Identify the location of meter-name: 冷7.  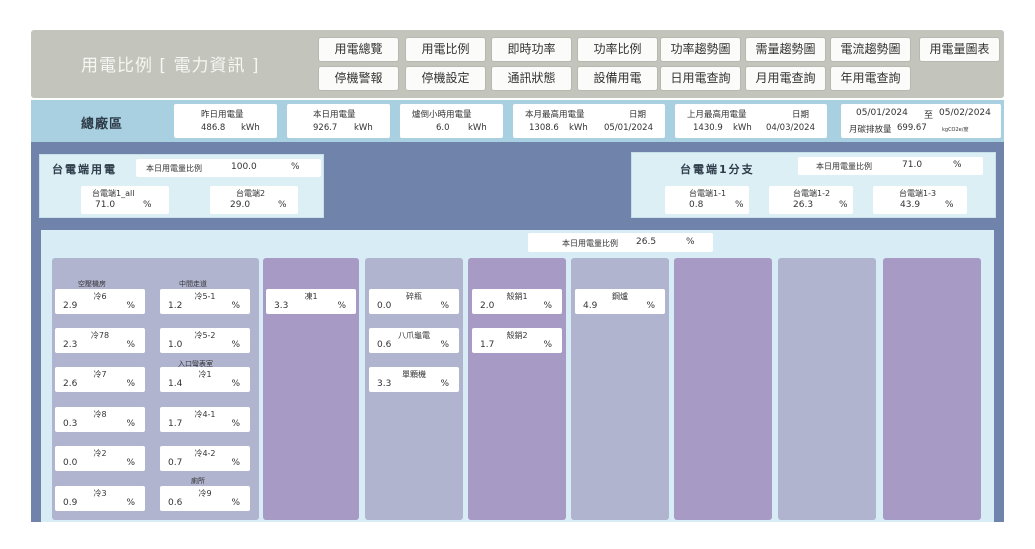
(100, 374).